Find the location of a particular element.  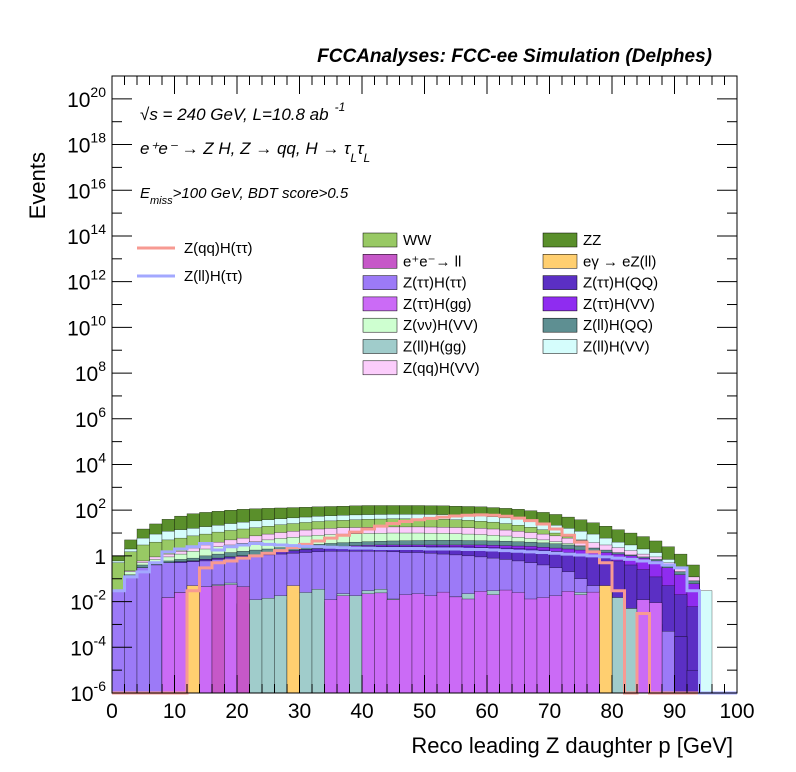

legend-label: Z(ττ)H(gg) is located at coordinates (437, 304).